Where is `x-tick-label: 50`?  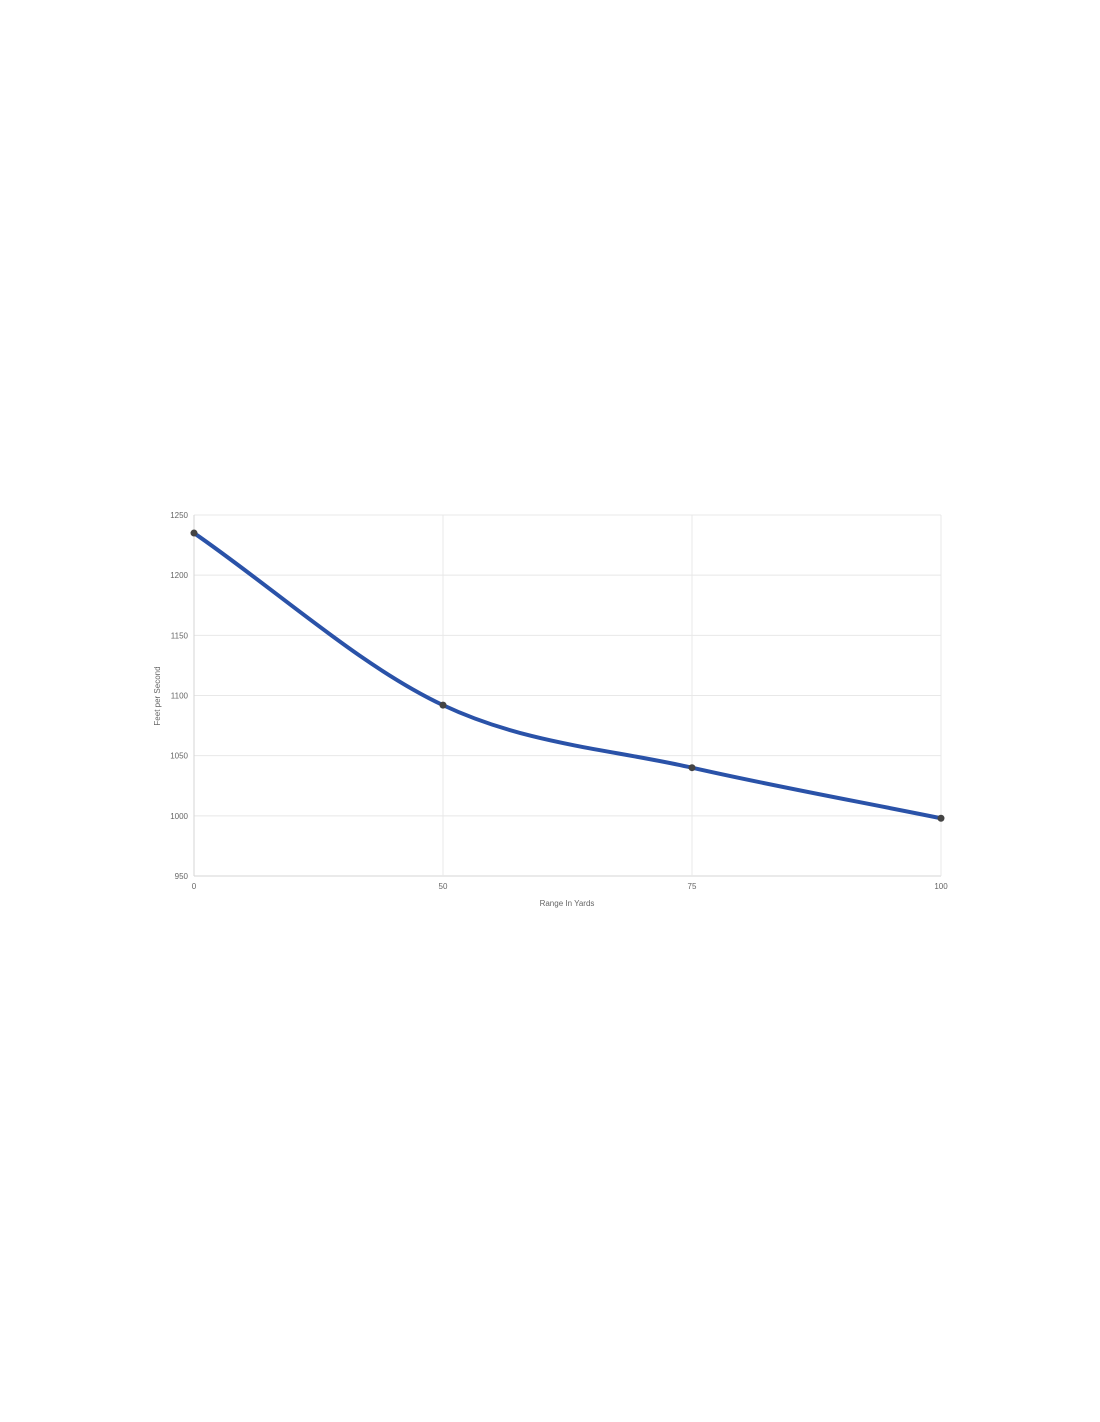 x-tick-label: 50 is located at coordinates (443, 886).